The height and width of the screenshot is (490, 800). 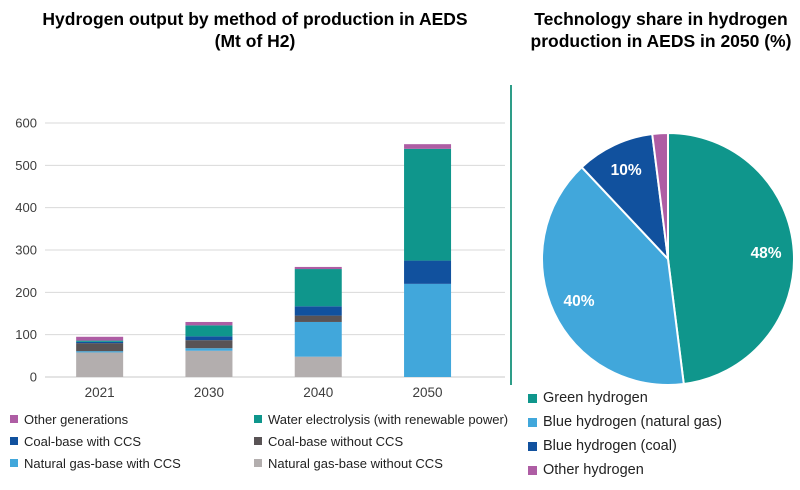 I want to click on legend-item-label: Coal-base without CCS, so click(x=336, y=441).